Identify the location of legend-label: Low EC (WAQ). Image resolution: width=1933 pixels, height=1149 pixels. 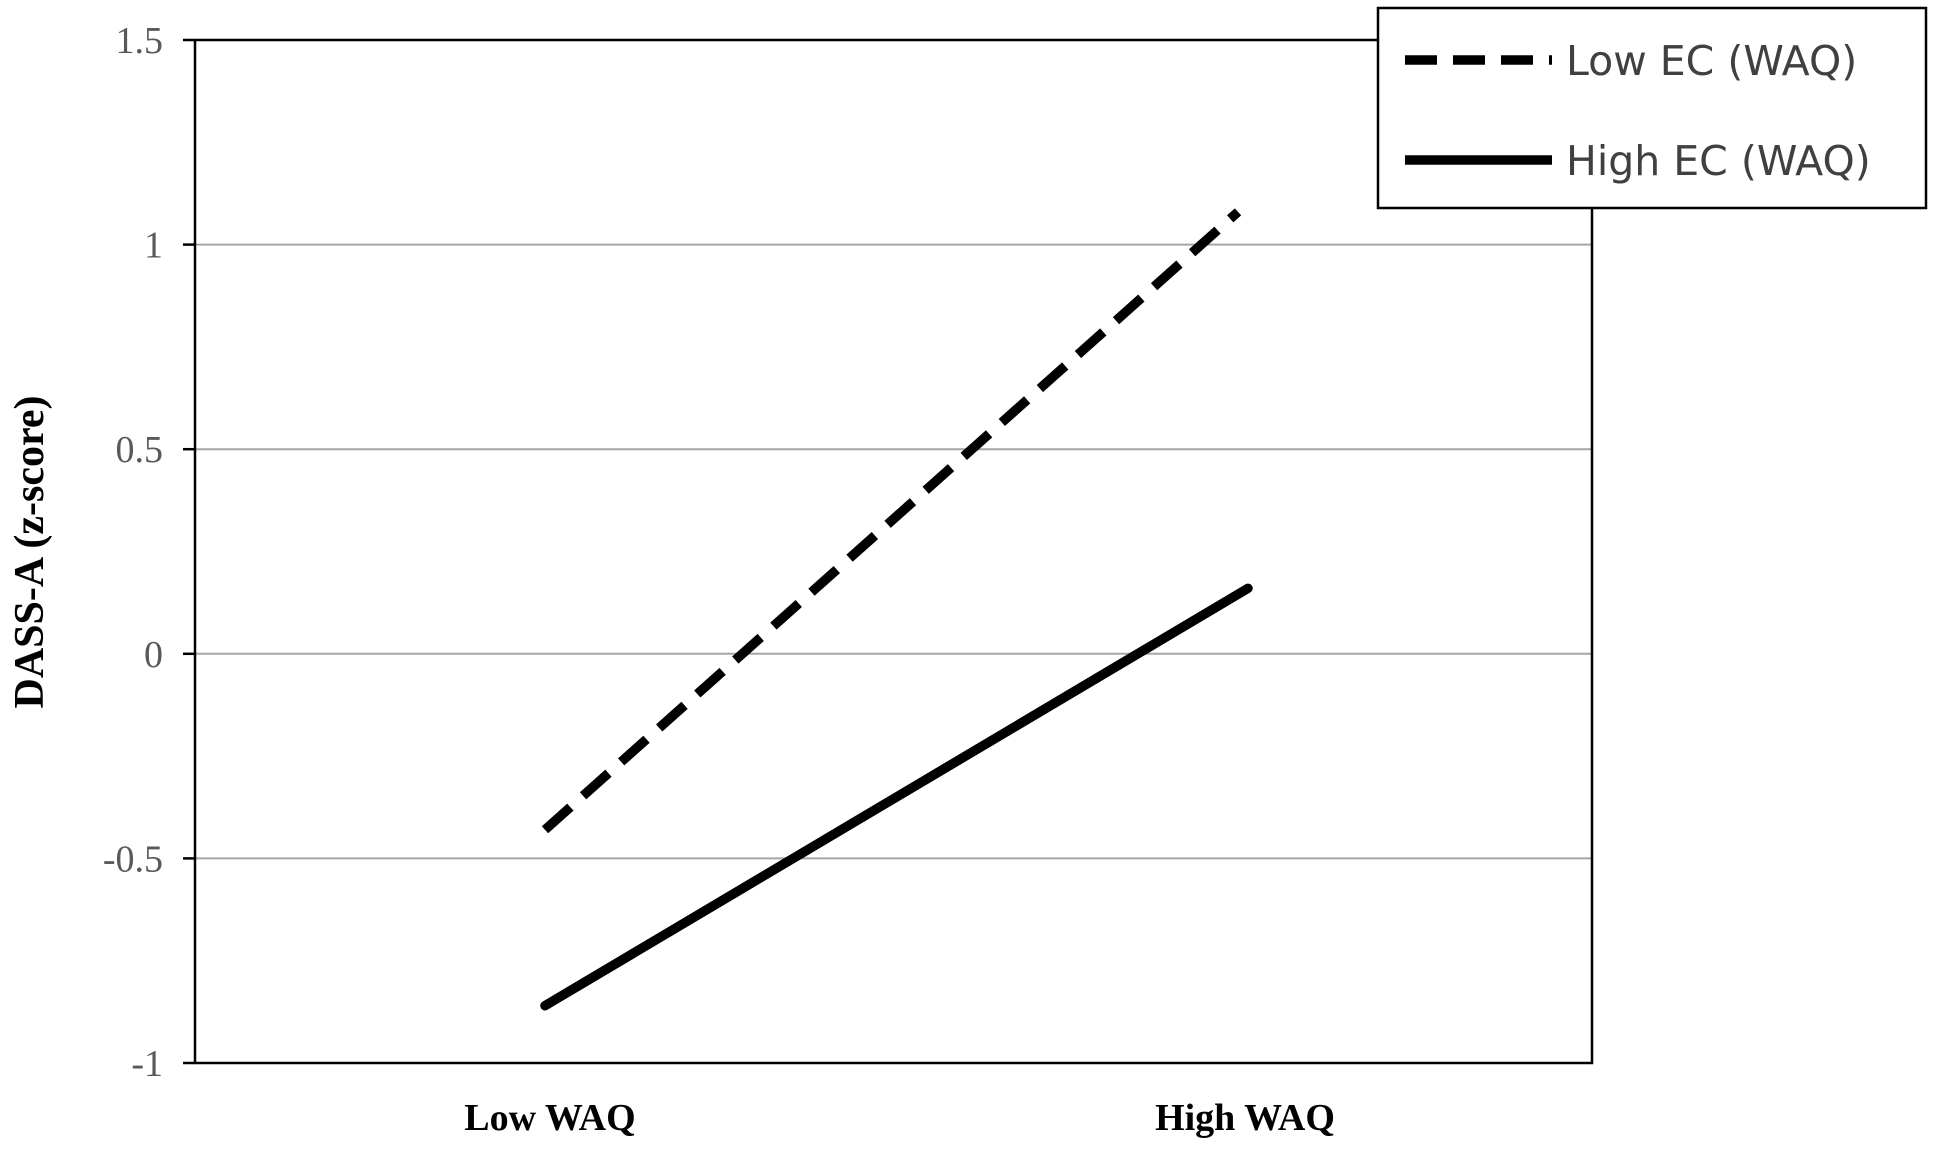
(1711, 61).